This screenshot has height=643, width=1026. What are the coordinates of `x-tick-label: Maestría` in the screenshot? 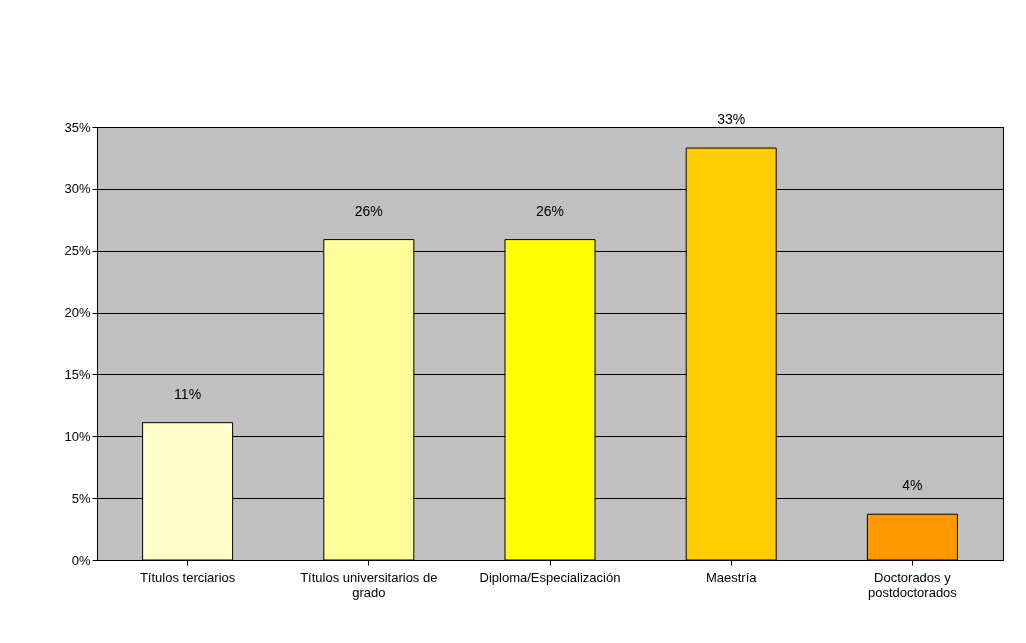 It's located at (731, 577).